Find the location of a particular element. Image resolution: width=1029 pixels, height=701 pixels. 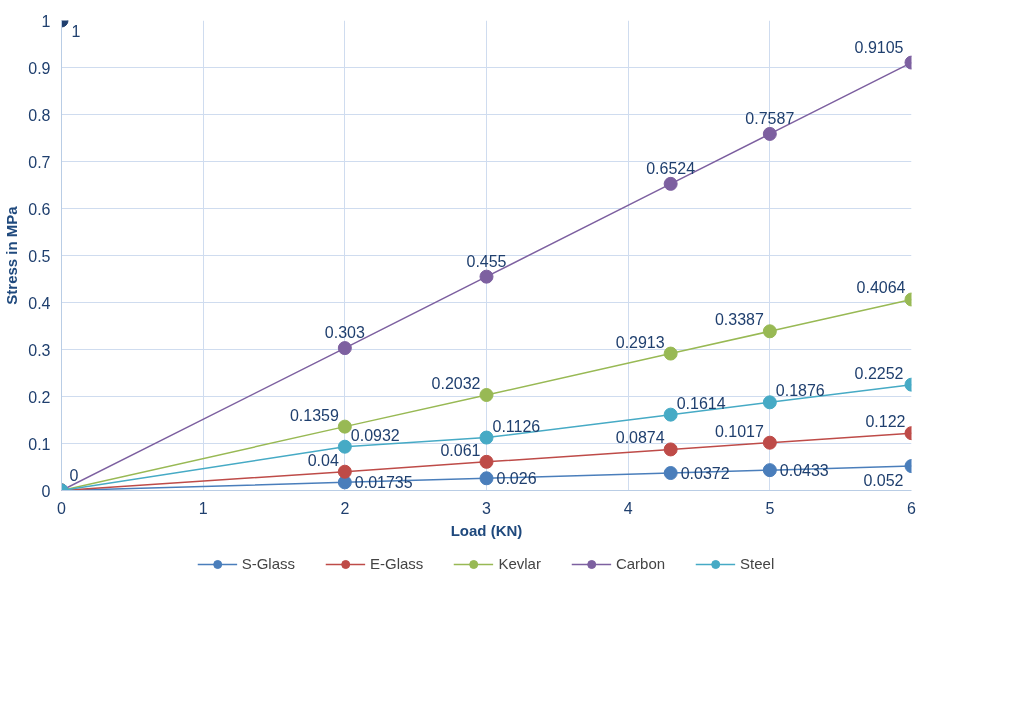

data-label: 0.2913 is located at coordinates (640, 342).